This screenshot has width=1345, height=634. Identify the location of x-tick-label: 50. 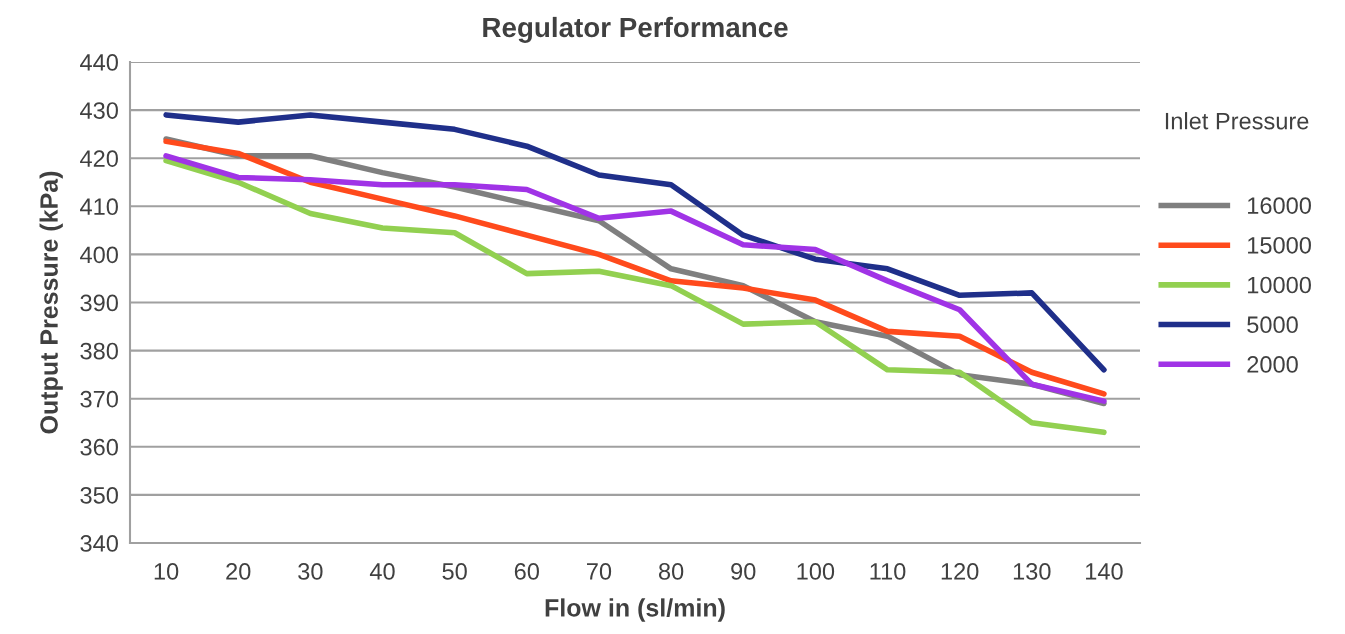
(454, 571).